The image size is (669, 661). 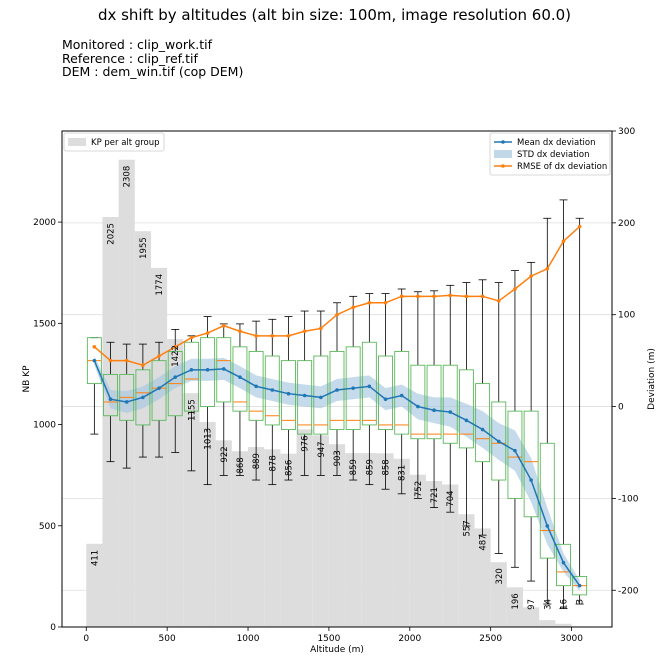 I want to click on kp-count-label: 320, so click(x=500, y=576).